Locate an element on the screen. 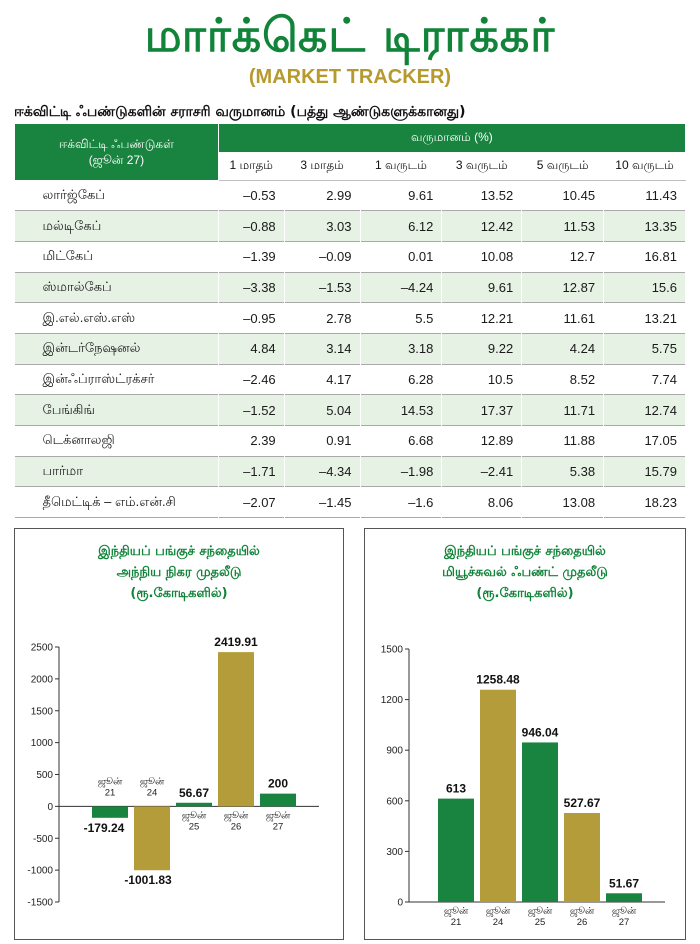 The height and width of the screenshot is (944, 700). y-tick-label: 600 is located at coordinates (394, 801).